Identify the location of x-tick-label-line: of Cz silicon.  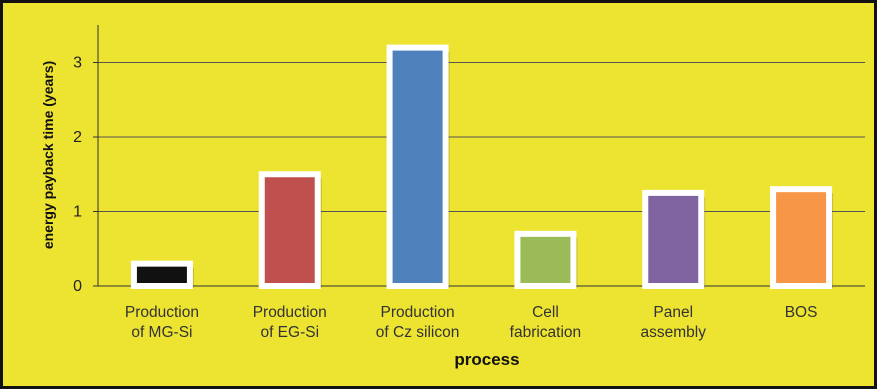
(418, 332).